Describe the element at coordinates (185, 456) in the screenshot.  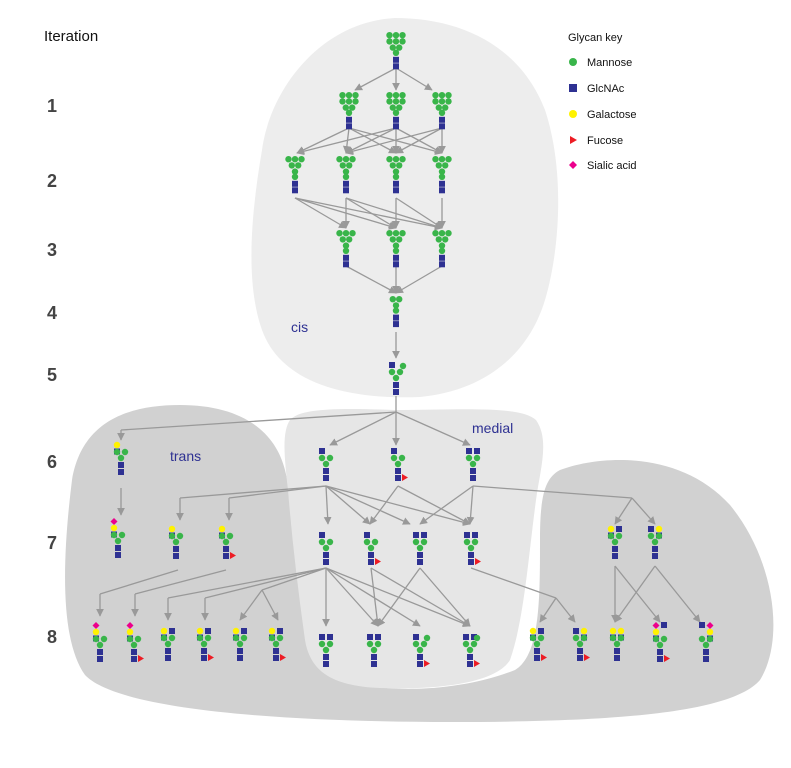
I see `trans-label: trans` at that location.